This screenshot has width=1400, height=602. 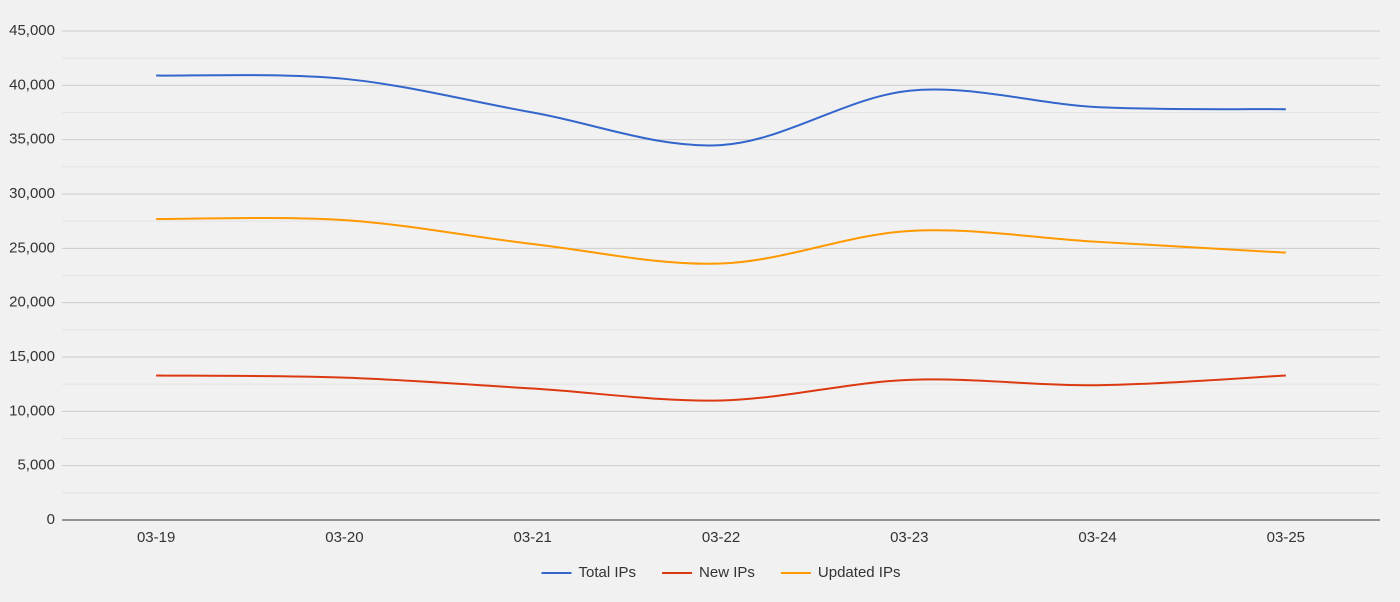 What do you see at coordinates (32, 139) in the screenshot?
I see `y-tick-label: 35,000` at bounding box center [32, 139].